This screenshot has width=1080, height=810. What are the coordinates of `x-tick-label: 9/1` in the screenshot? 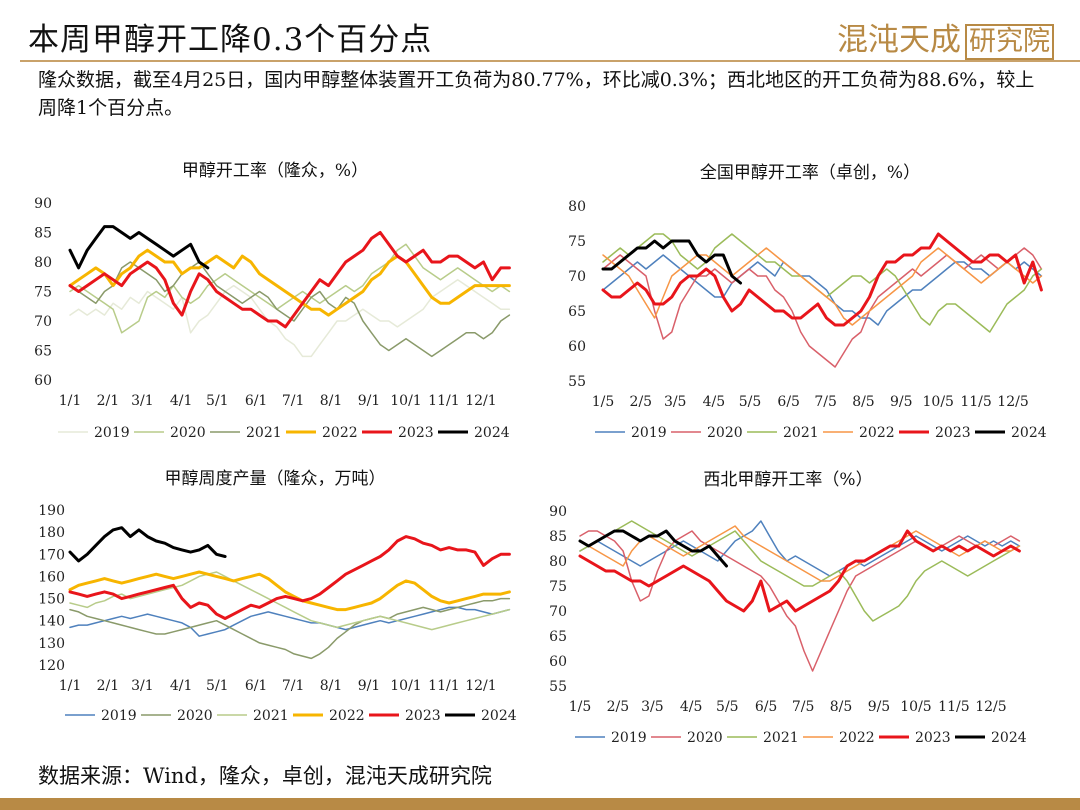 It's located at (369, 401).